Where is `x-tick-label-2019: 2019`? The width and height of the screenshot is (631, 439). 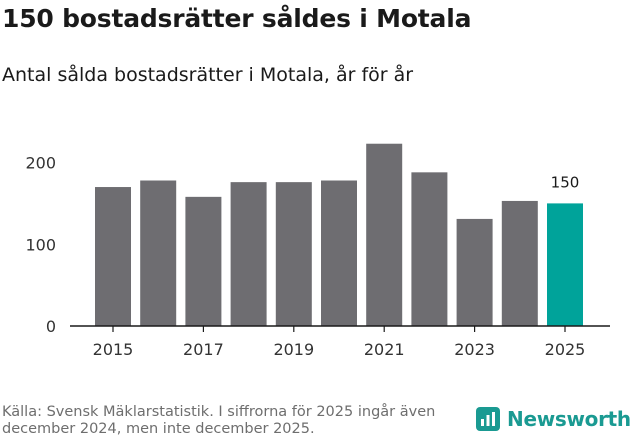 x-tick-label-2019: 2019 is located at coordinates (293, 349).